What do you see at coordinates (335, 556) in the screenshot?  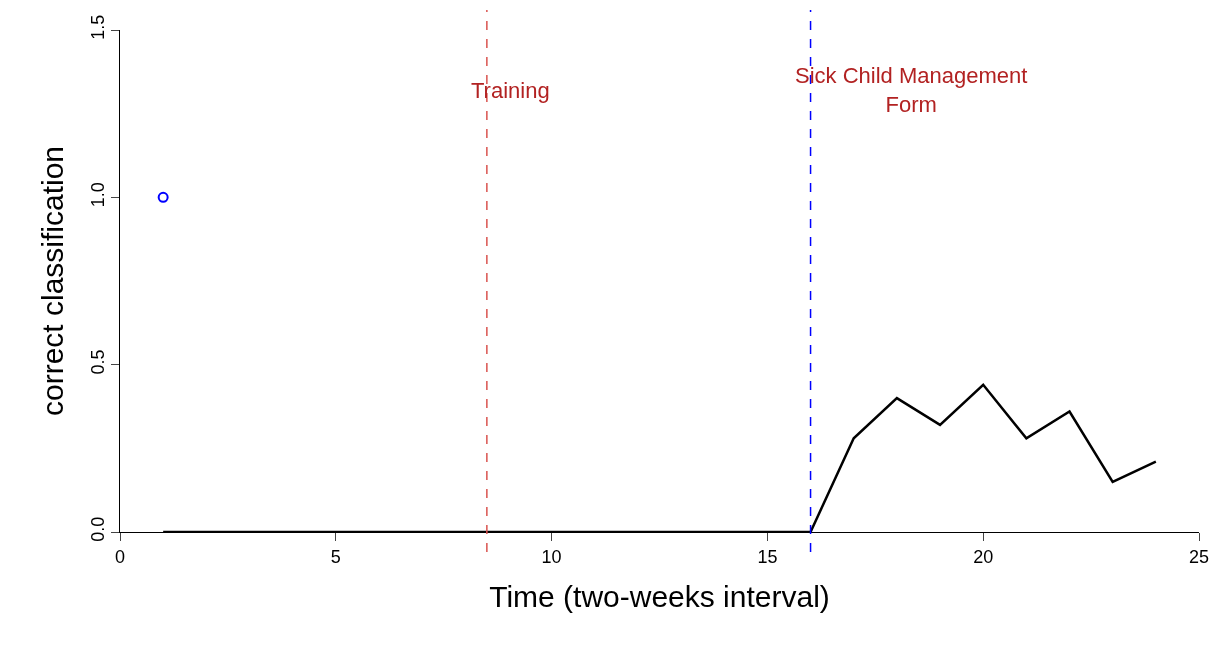 I see `x-tick-label: 5` at bounding box center [335, 556].